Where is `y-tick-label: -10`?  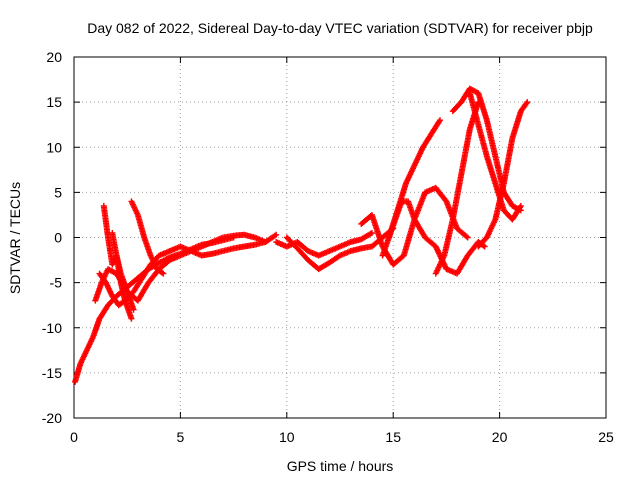 y-tick-label: -10 is located at coordinates (52, 328).